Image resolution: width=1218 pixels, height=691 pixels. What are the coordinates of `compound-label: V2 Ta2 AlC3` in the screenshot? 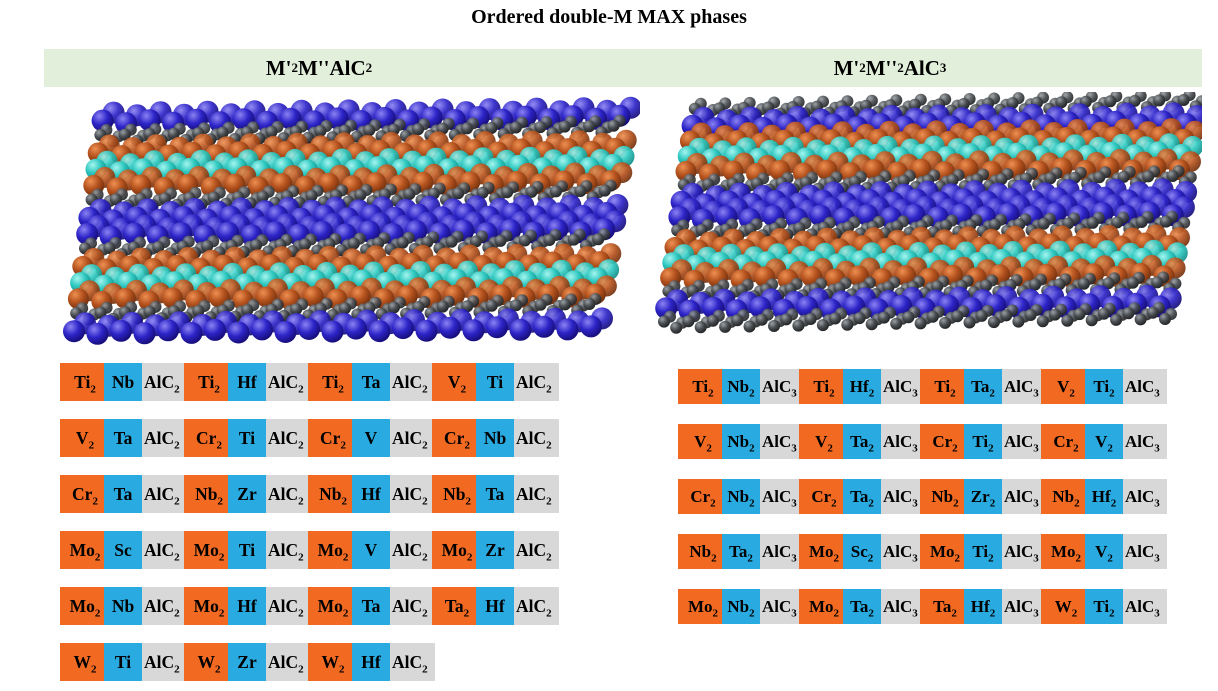 It's located at (862, 451).